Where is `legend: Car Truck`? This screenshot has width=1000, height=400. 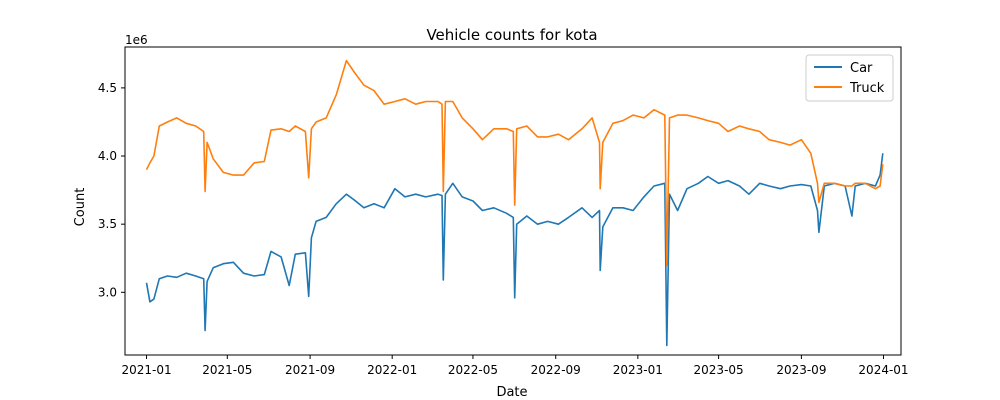 legend: Car Truck is located at coordinates (849, 78).